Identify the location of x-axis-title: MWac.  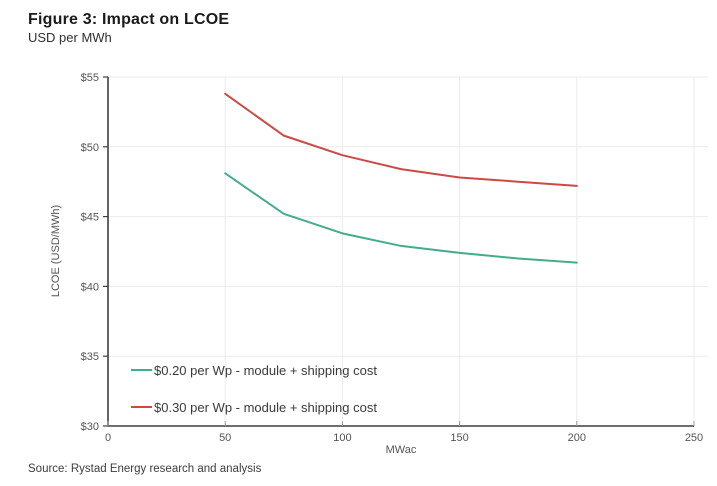
(401, 450).